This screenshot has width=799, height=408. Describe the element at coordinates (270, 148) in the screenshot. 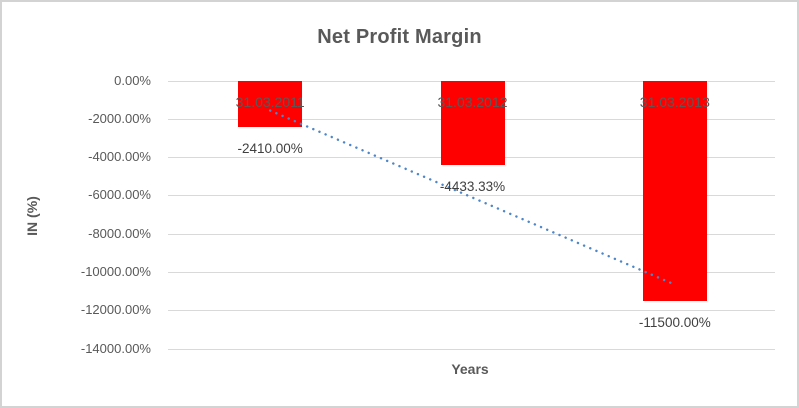

I see `value-label: -2410.00%` at that location.